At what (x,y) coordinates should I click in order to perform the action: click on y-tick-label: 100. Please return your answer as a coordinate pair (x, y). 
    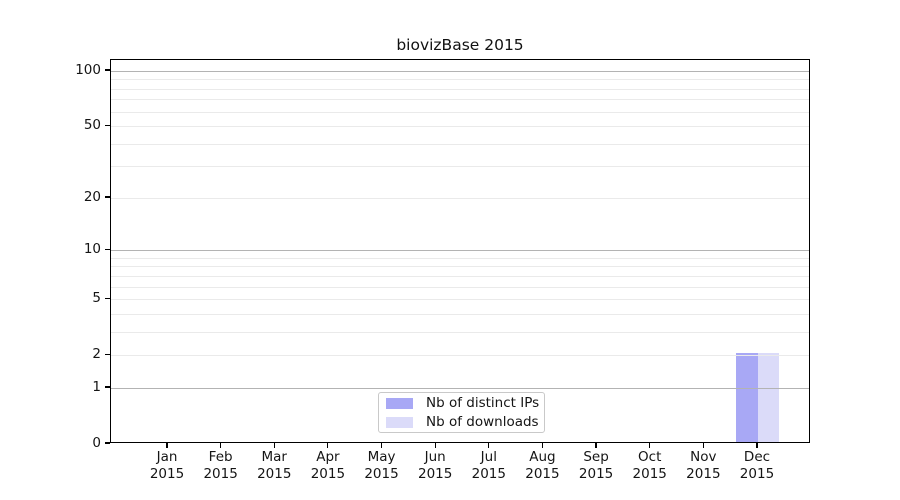
    Looking at the image, I should click on (88, 70).